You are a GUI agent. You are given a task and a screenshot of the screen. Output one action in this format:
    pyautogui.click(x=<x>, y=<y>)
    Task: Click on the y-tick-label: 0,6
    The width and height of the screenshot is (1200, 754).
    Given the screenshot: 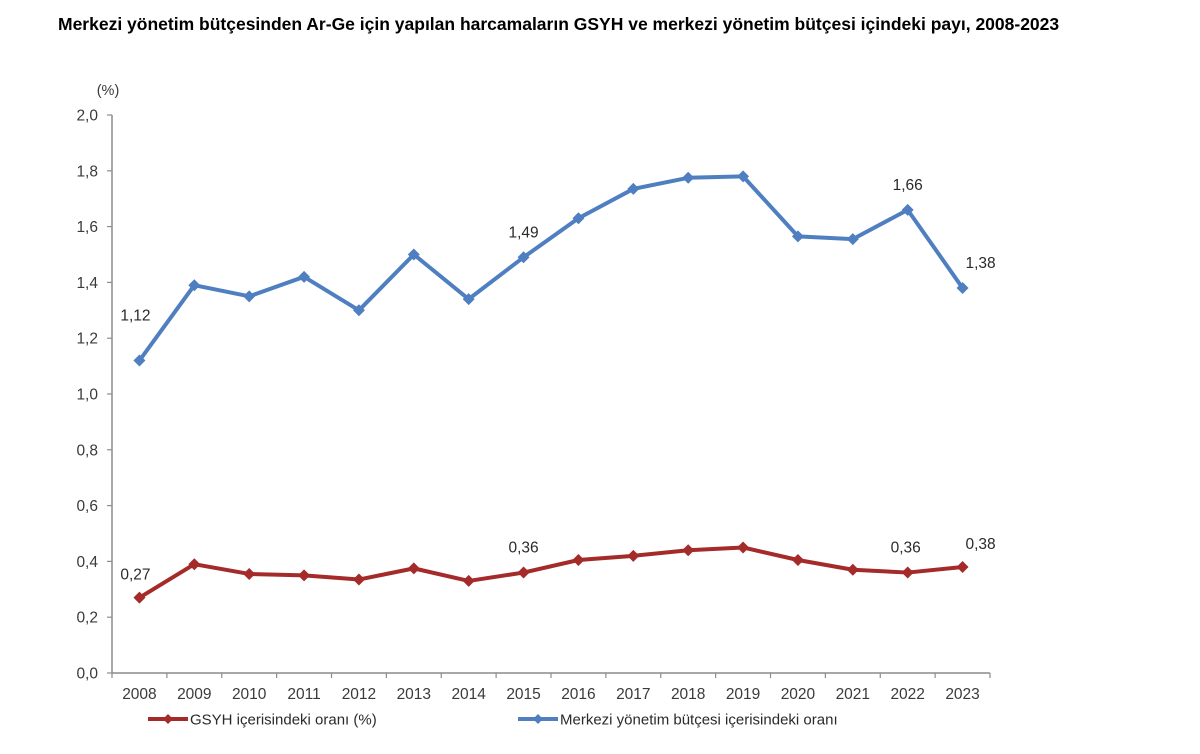 What is the action you would take?
    pyautogui.click(x=87, y=506)
    